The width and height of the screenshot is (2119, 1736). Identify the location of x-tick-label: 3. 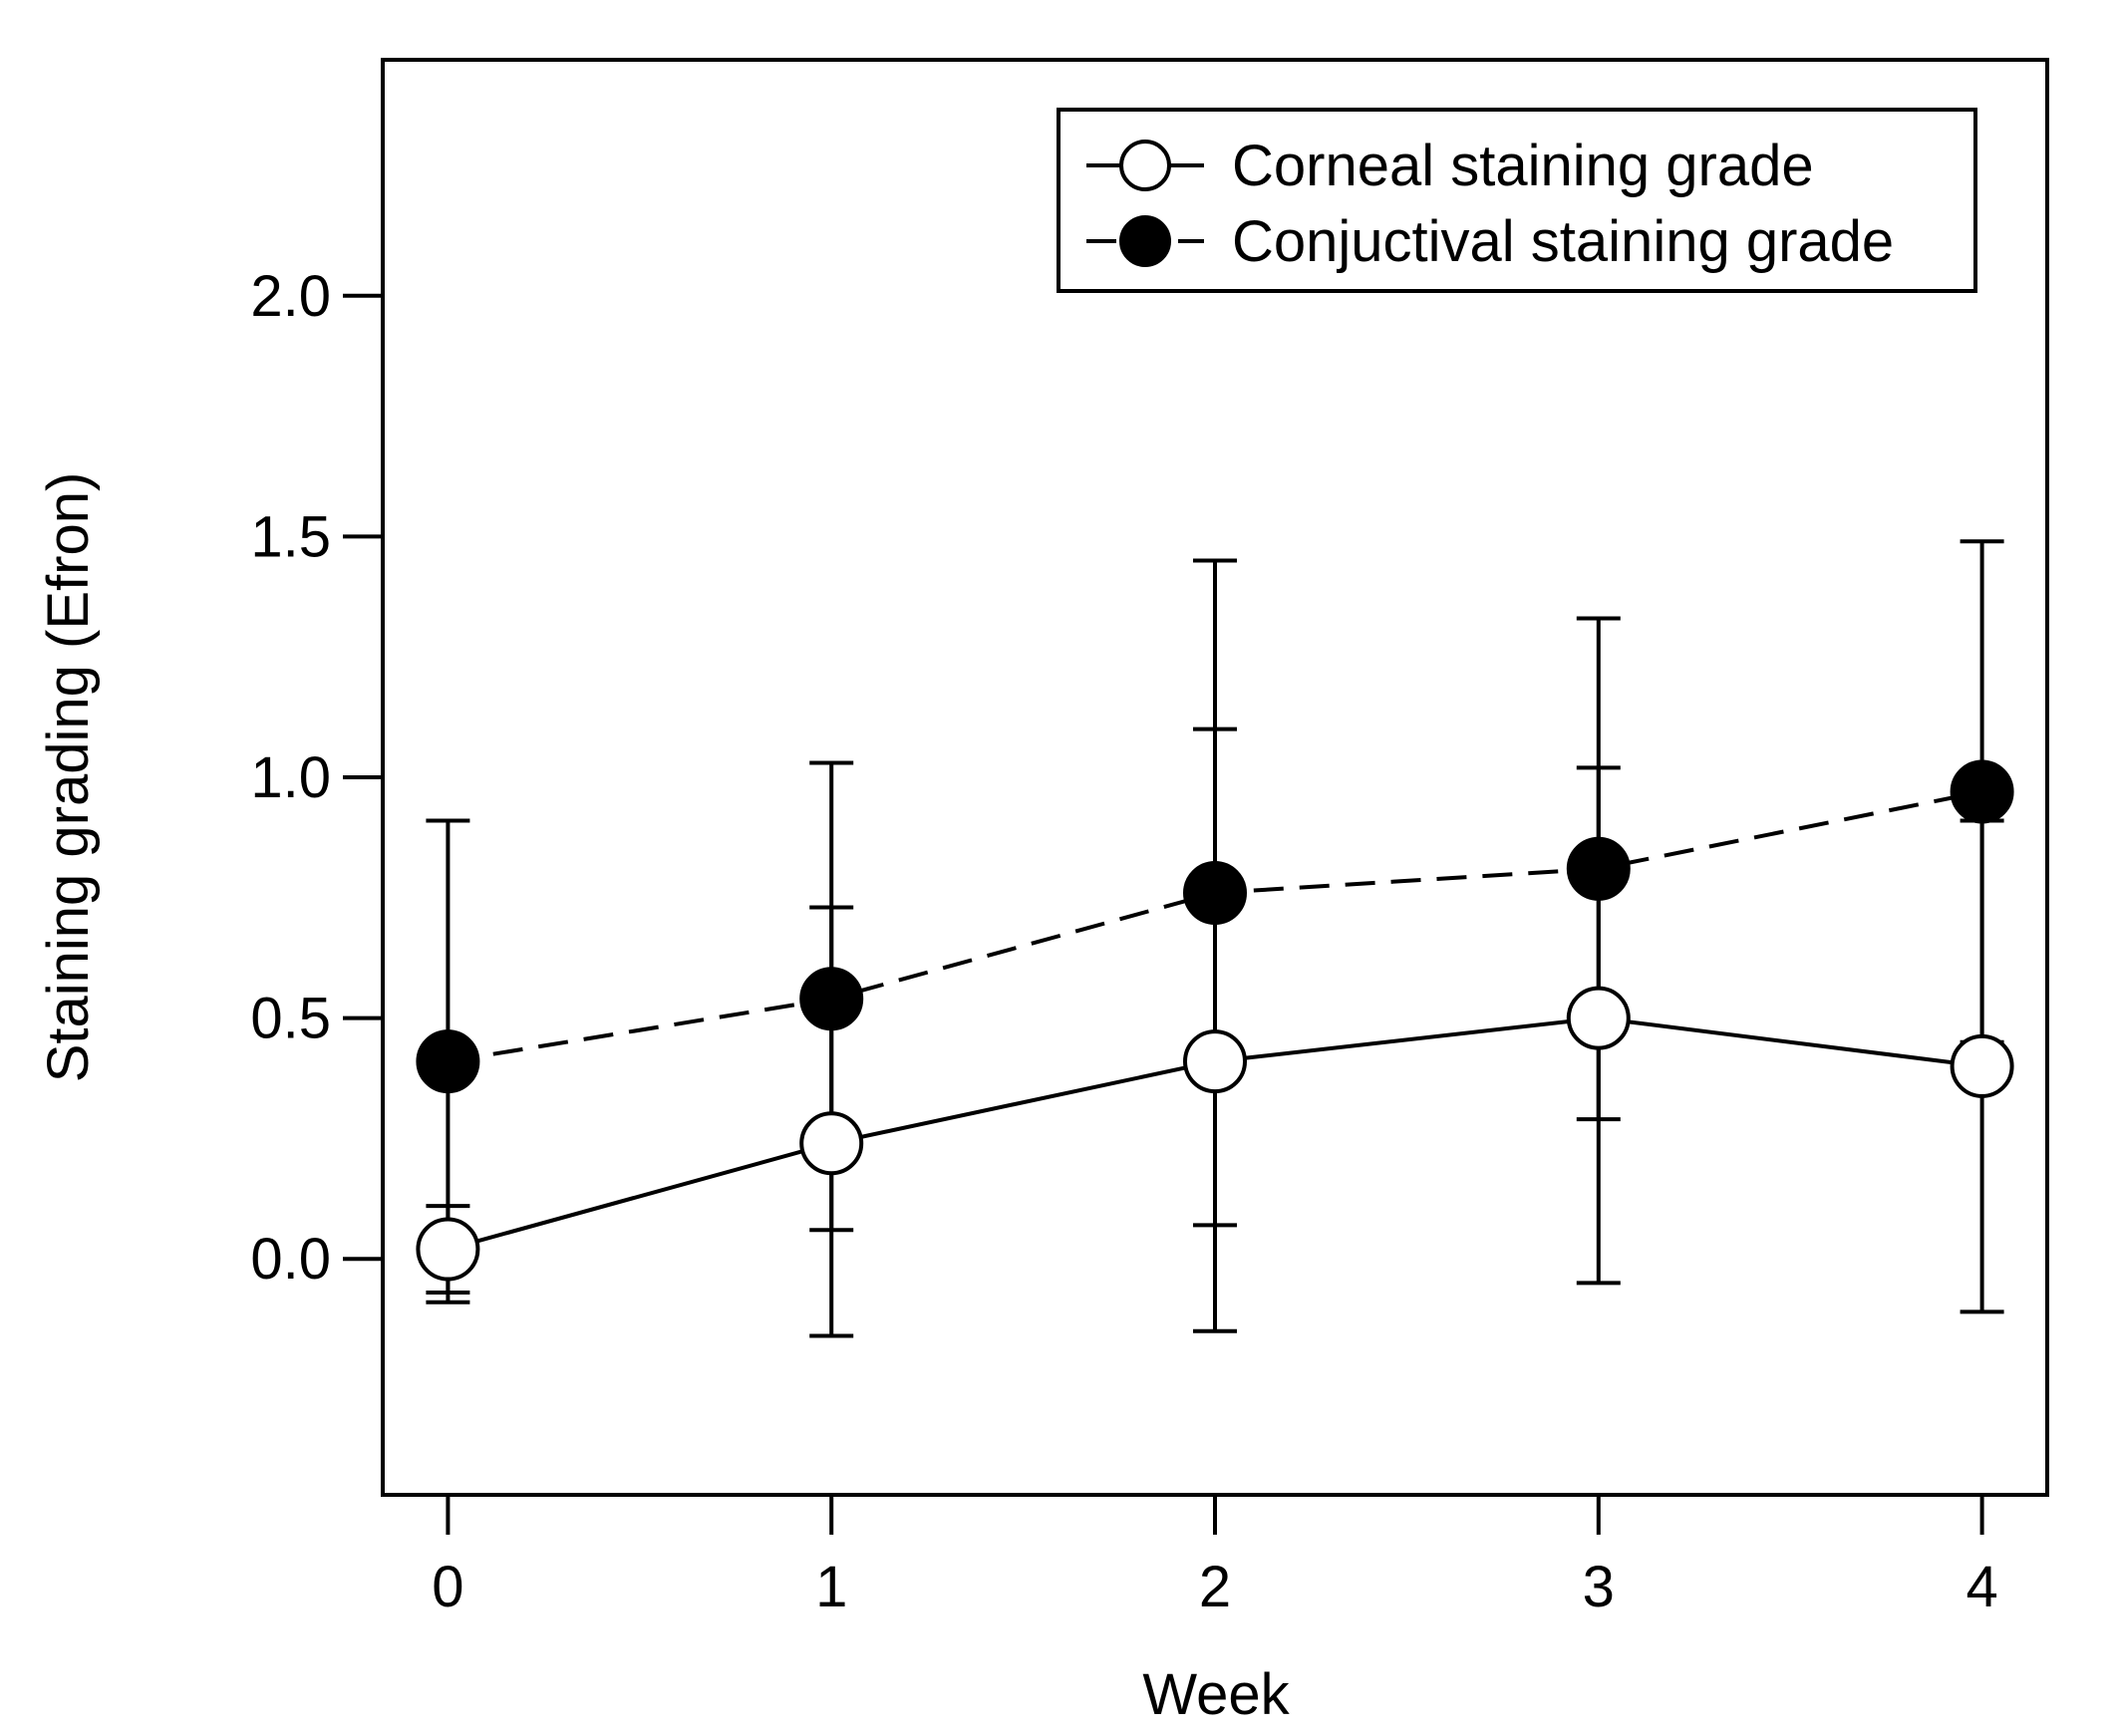
(1599, 1587).